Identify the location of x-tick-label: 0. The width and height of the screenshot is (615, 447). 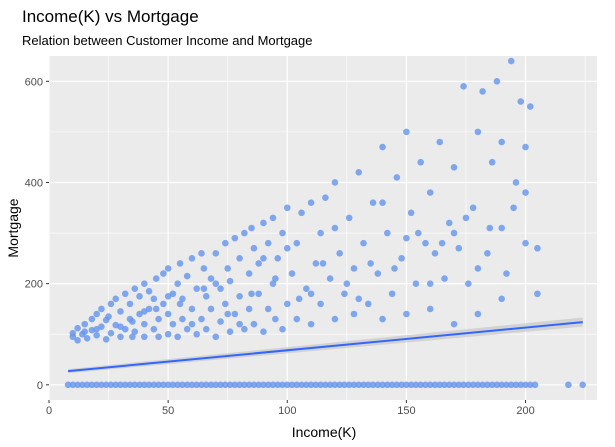
(49, 411).